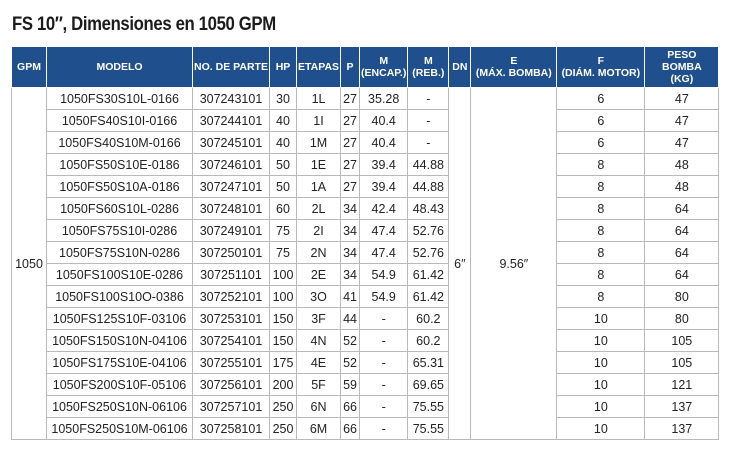  I want to click on cell-modelo: 1050FS75S10I-0286, so click(119, 230).